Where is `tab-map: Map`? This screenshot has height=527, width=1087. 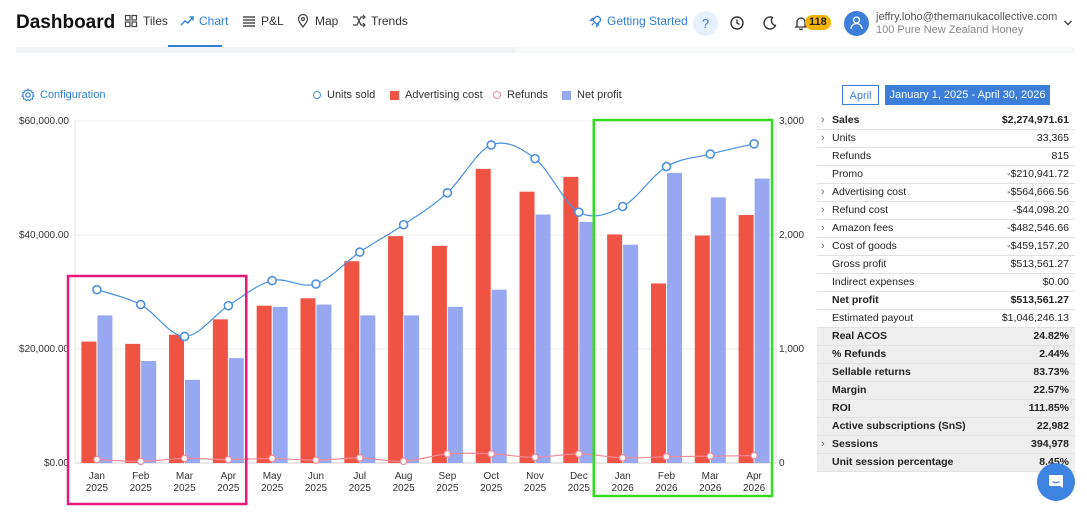
tab-map: Map is located at coordinates (317, 21).